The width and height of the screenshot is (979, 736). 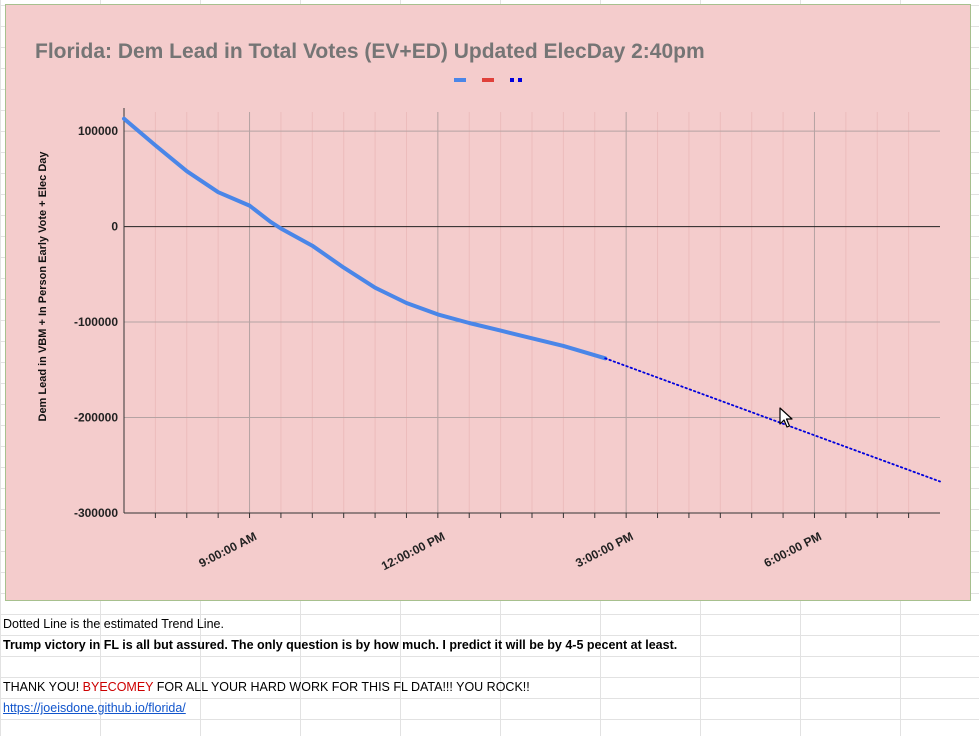 I want to click on thanks-highlight: BYECOMEY, so click(x=118, y=687).